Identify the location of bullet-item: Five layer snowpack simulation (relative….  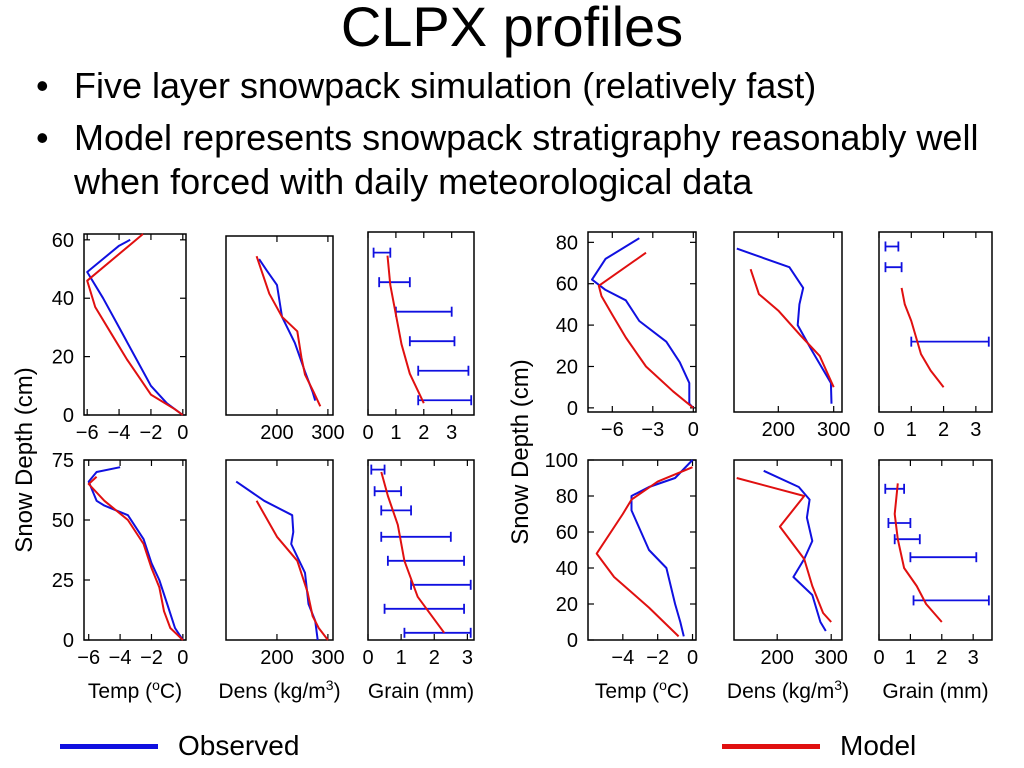
(525, 86).